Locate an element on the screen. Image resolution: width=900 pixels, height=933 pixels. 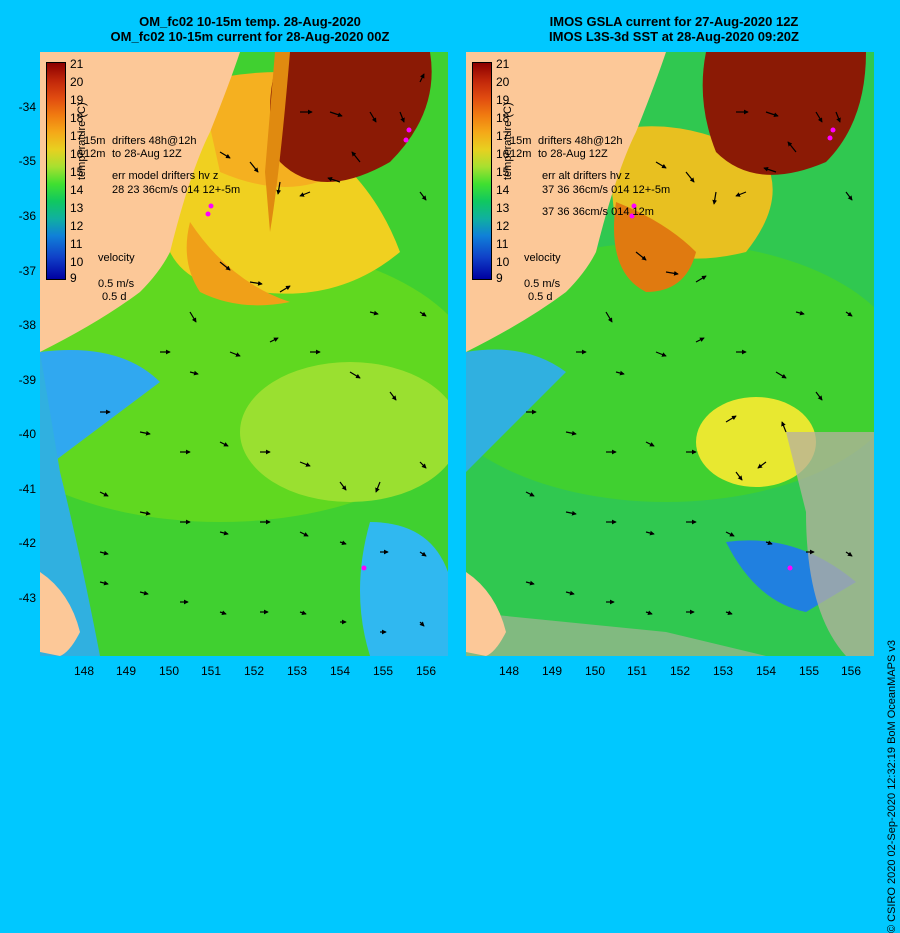
right-title-line2: IMOS L3S-3d SST at 28-Aug-2020 09:20Z is located at coordinates (674, 36).